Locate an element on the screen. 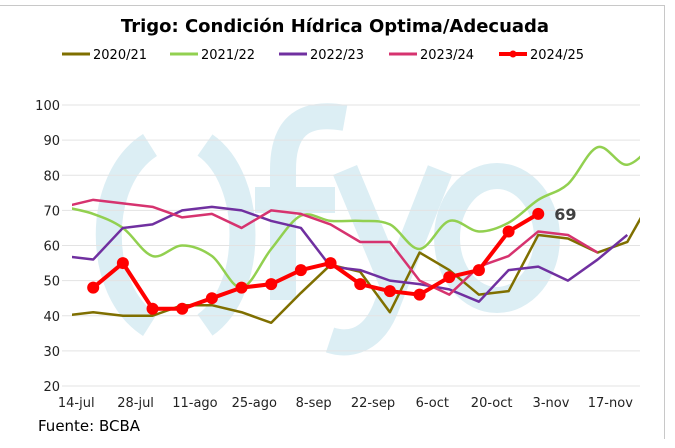 This screenshot has width=675, height=448. legend-item: 2023/24 is located at coordinates (431, 55).